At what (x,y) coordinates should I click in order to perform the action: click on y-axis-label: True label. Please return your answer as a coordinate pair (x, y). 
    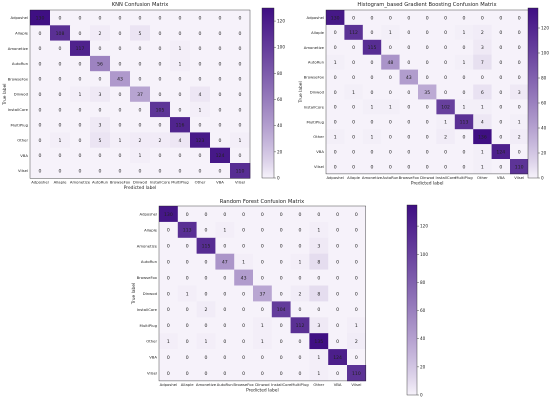
    Looking at the image, I should click on (5, 94).